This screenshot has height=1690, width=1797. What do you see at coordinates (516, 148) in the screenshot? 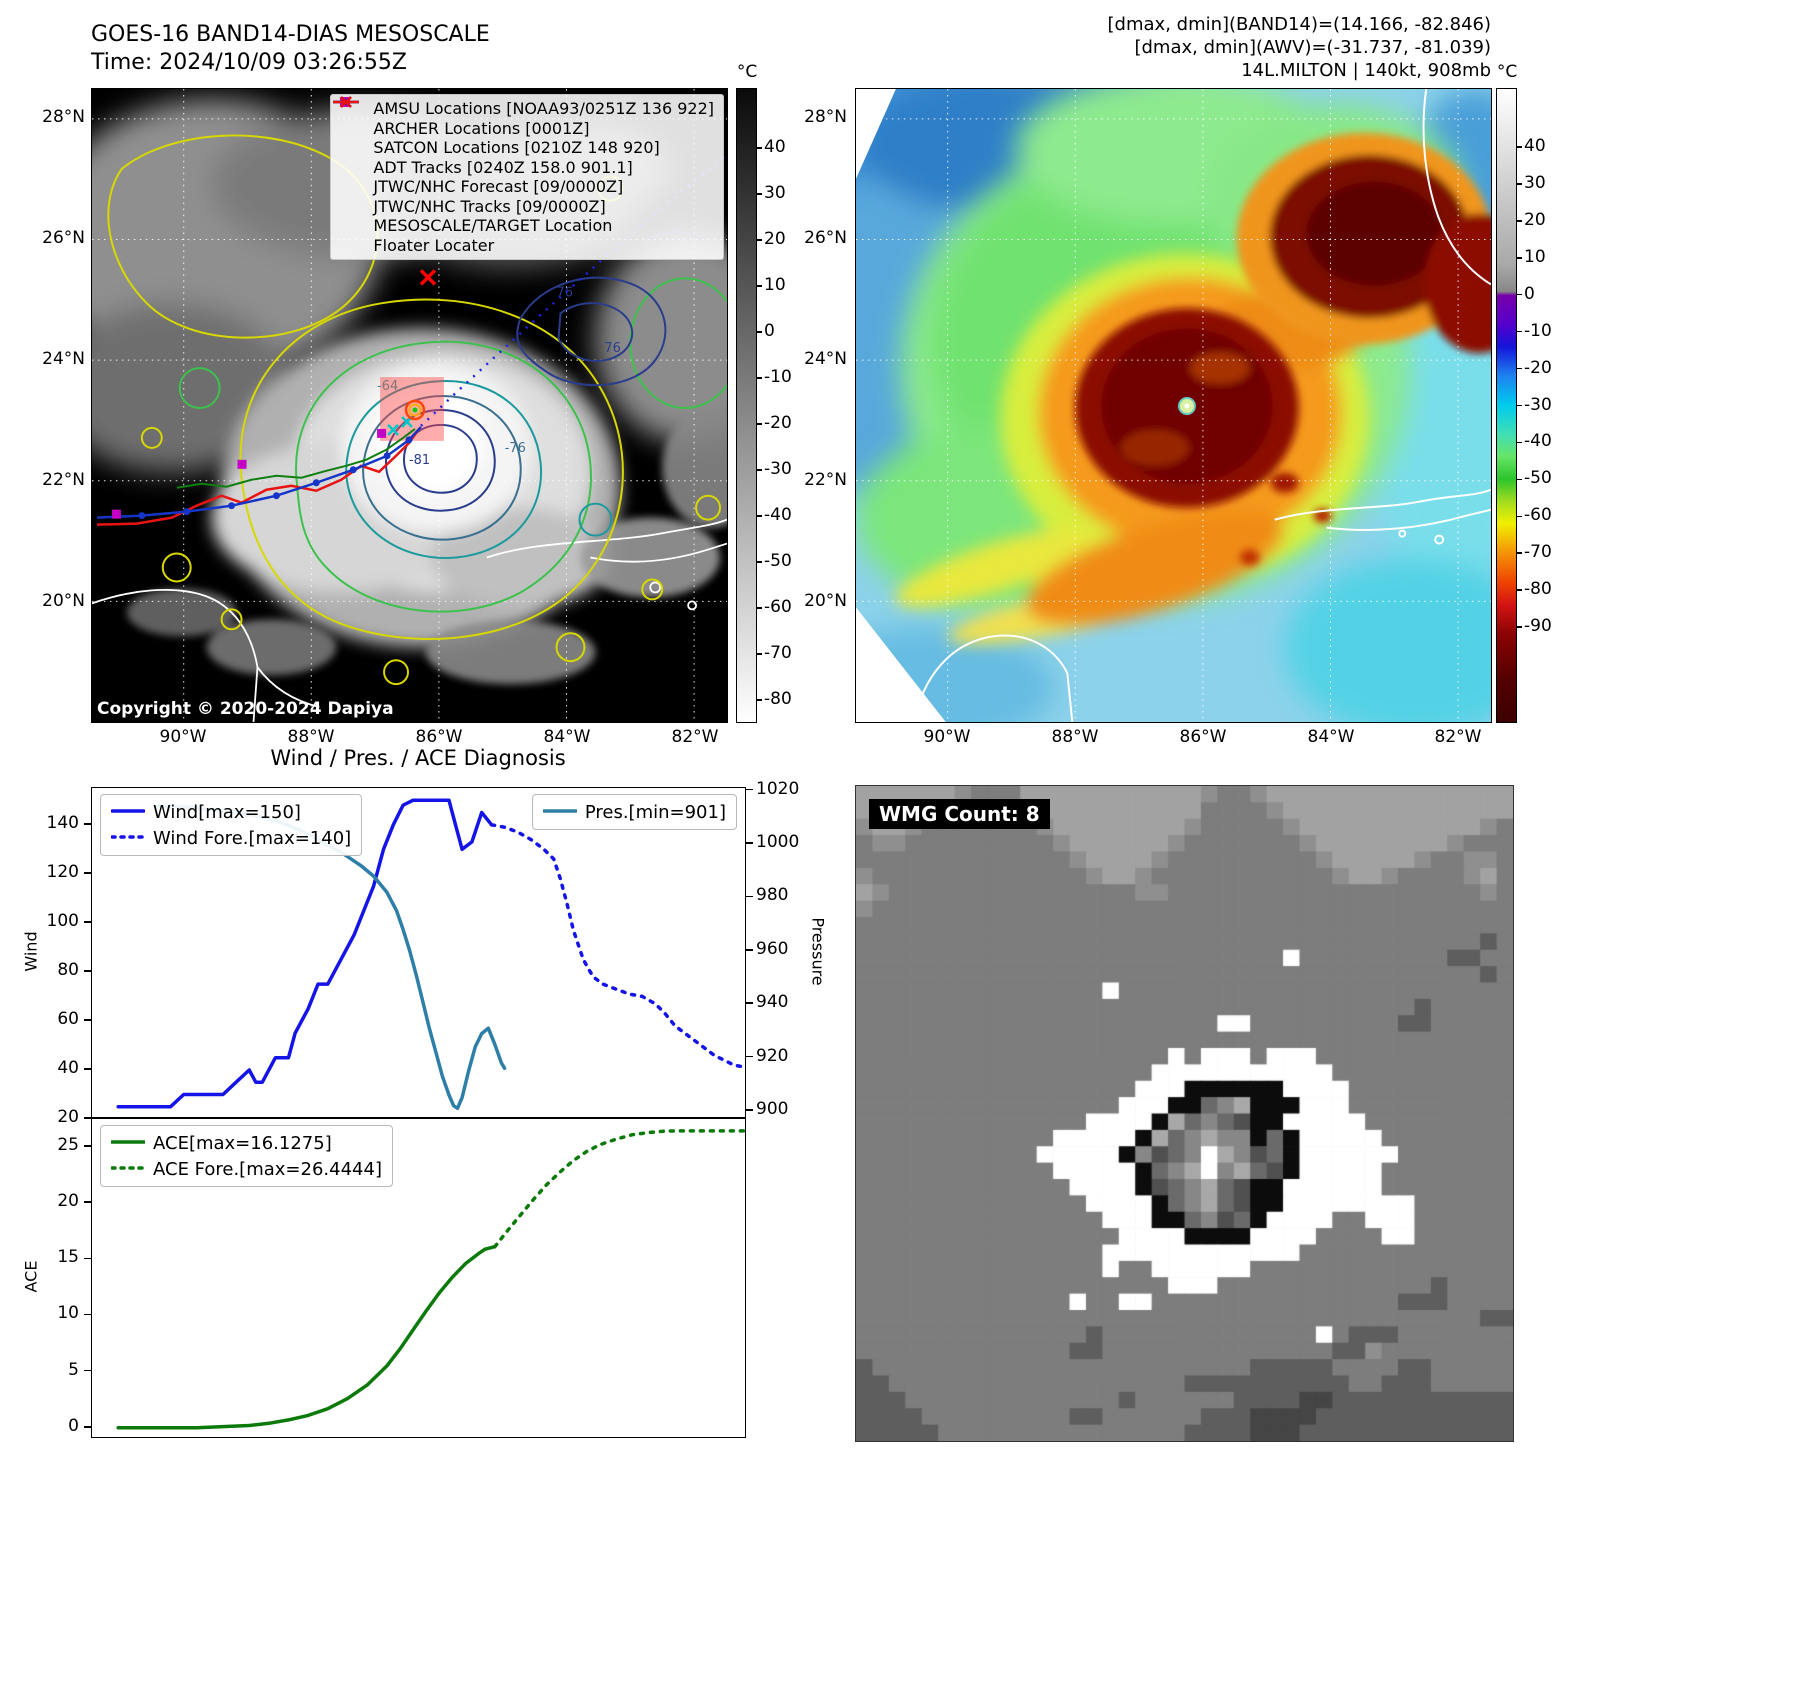
I see `map-legend-label: SATCON Locations [0210Z 148 920]` at bounding box center [516, 148].